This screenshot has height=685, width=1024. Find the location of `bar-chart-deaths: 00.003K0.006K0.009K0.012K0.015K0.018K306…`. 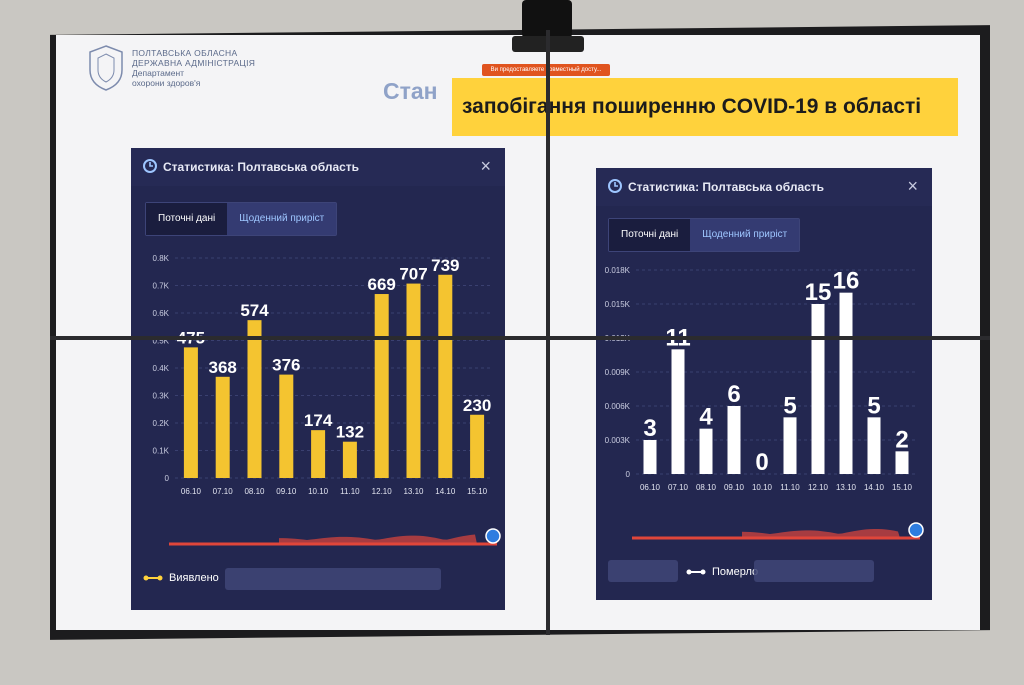

bar-chart-deaths: 00.003K0.006K0.009K0.012K0.015K0.018K306… is located at coordinates (764, 403).